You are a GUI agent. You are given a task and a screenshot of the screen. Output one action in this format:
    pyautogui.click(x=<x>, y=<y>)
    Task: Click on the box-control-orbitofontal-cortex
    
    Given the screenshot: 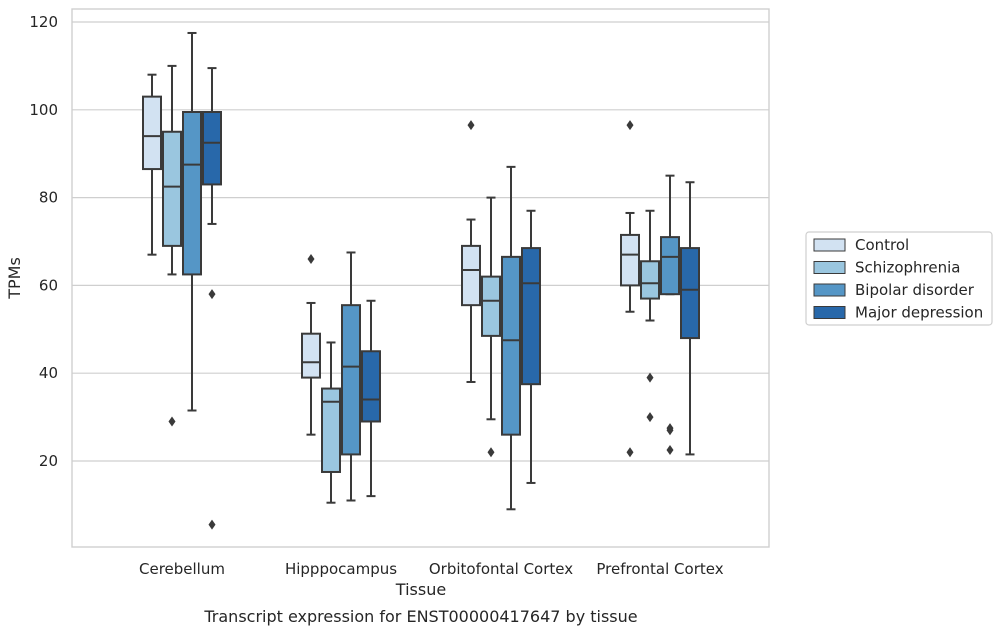 What is the action you would take?
    pyautogui.click(x=471, y=251)
    